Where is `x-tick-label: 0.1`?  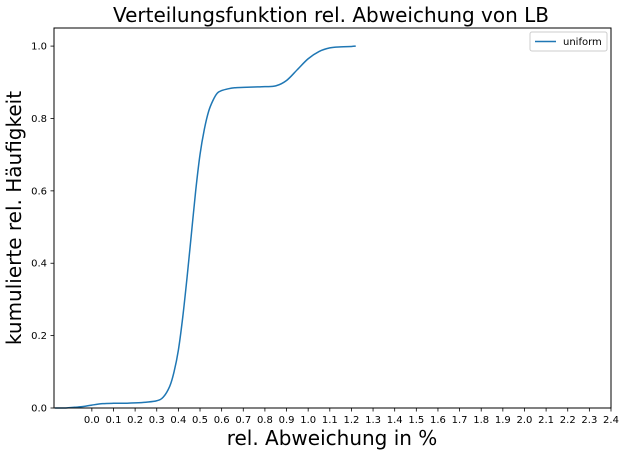 x-tick-label: 0.1 is located at coordinates (114, 420).